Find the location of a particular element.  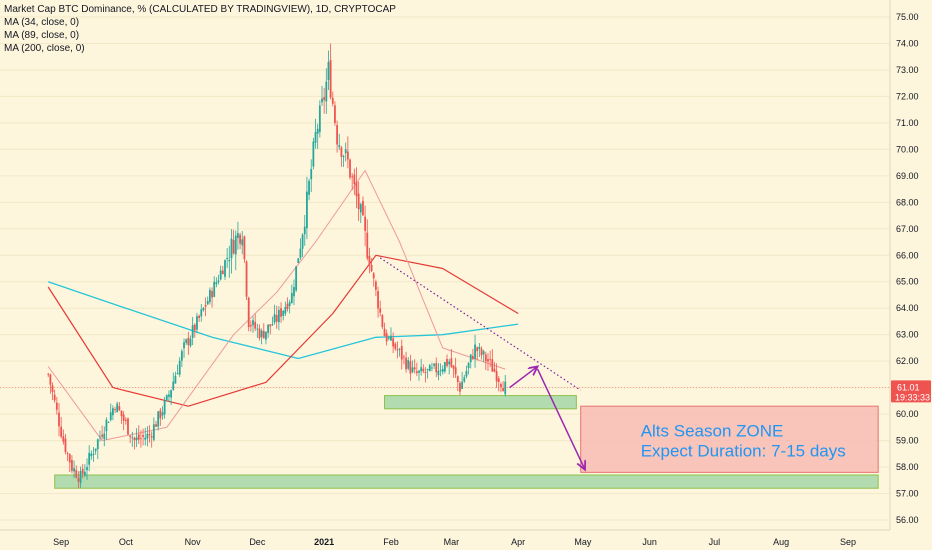

current-price-badge is located at coordinates (911, 391).